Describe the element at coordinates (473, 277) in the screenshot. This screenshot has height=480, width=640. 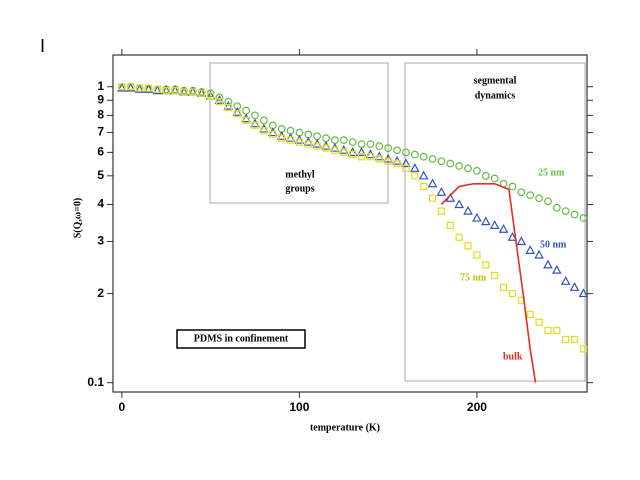
I see `series-label: 75 nm` at that location.